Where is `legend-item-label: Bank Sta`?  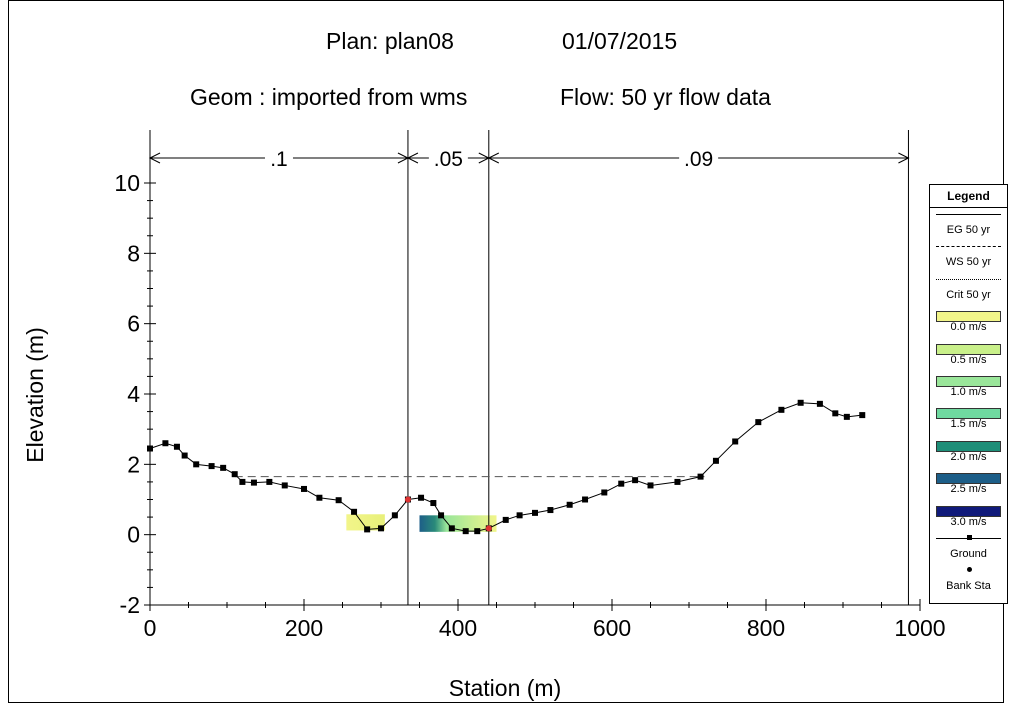
legend-item-label: Bank Sta is located at coordinates (968, 586).